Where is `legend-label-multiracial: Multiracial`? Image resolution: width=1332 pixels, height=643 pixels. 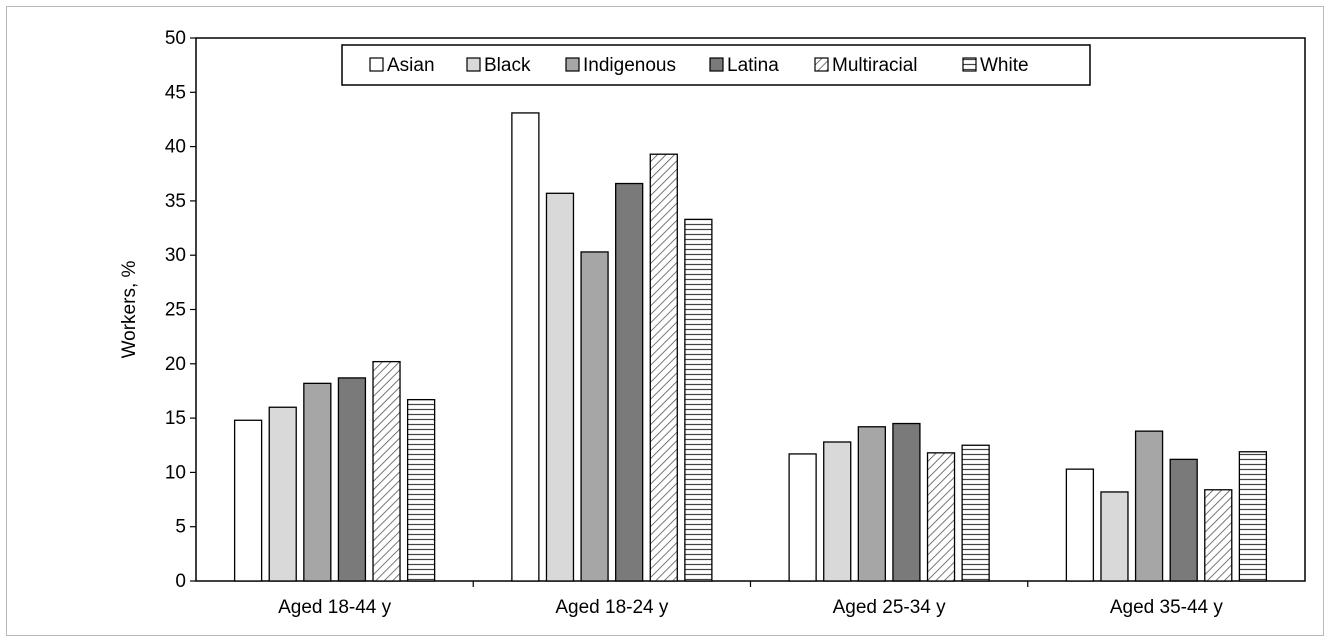
legend-label-multiracial: Multiracial is located at coordinates (875, 65).